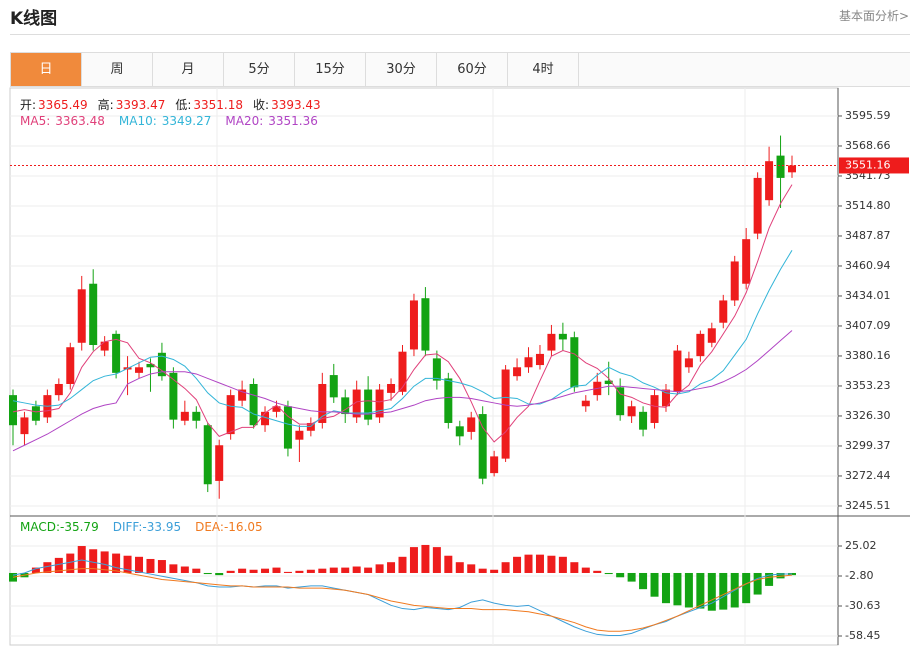  I want to click on legend-value: -35.79, so click(79, 527).